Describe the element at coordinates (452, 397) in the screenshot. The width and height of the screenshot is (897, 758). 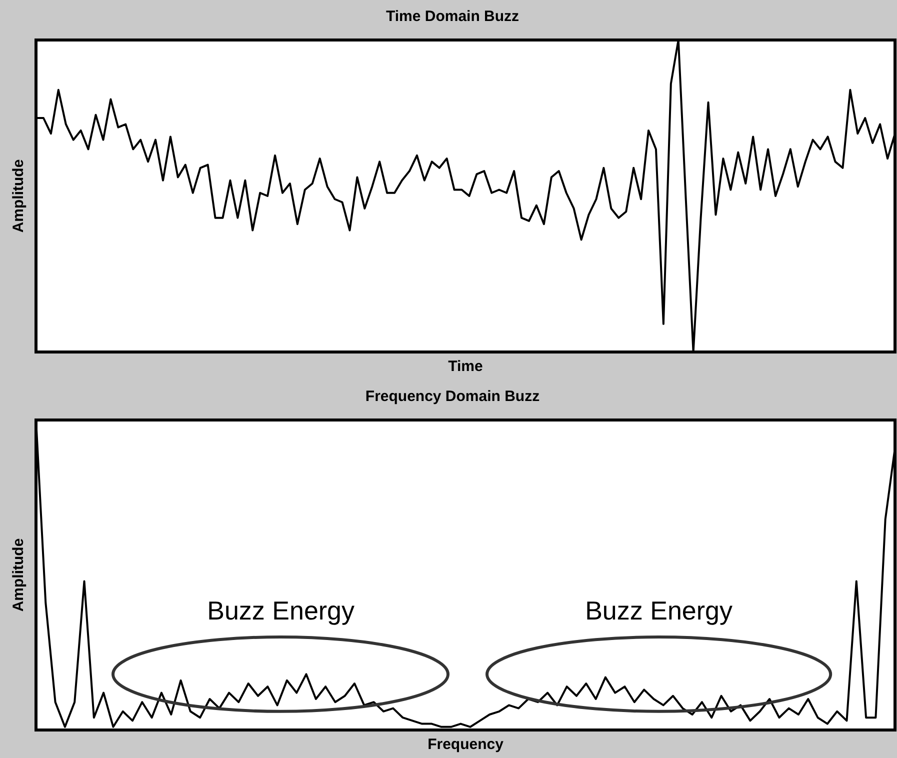
I see `chart-title: Frequency Domain Buzz` at that location.